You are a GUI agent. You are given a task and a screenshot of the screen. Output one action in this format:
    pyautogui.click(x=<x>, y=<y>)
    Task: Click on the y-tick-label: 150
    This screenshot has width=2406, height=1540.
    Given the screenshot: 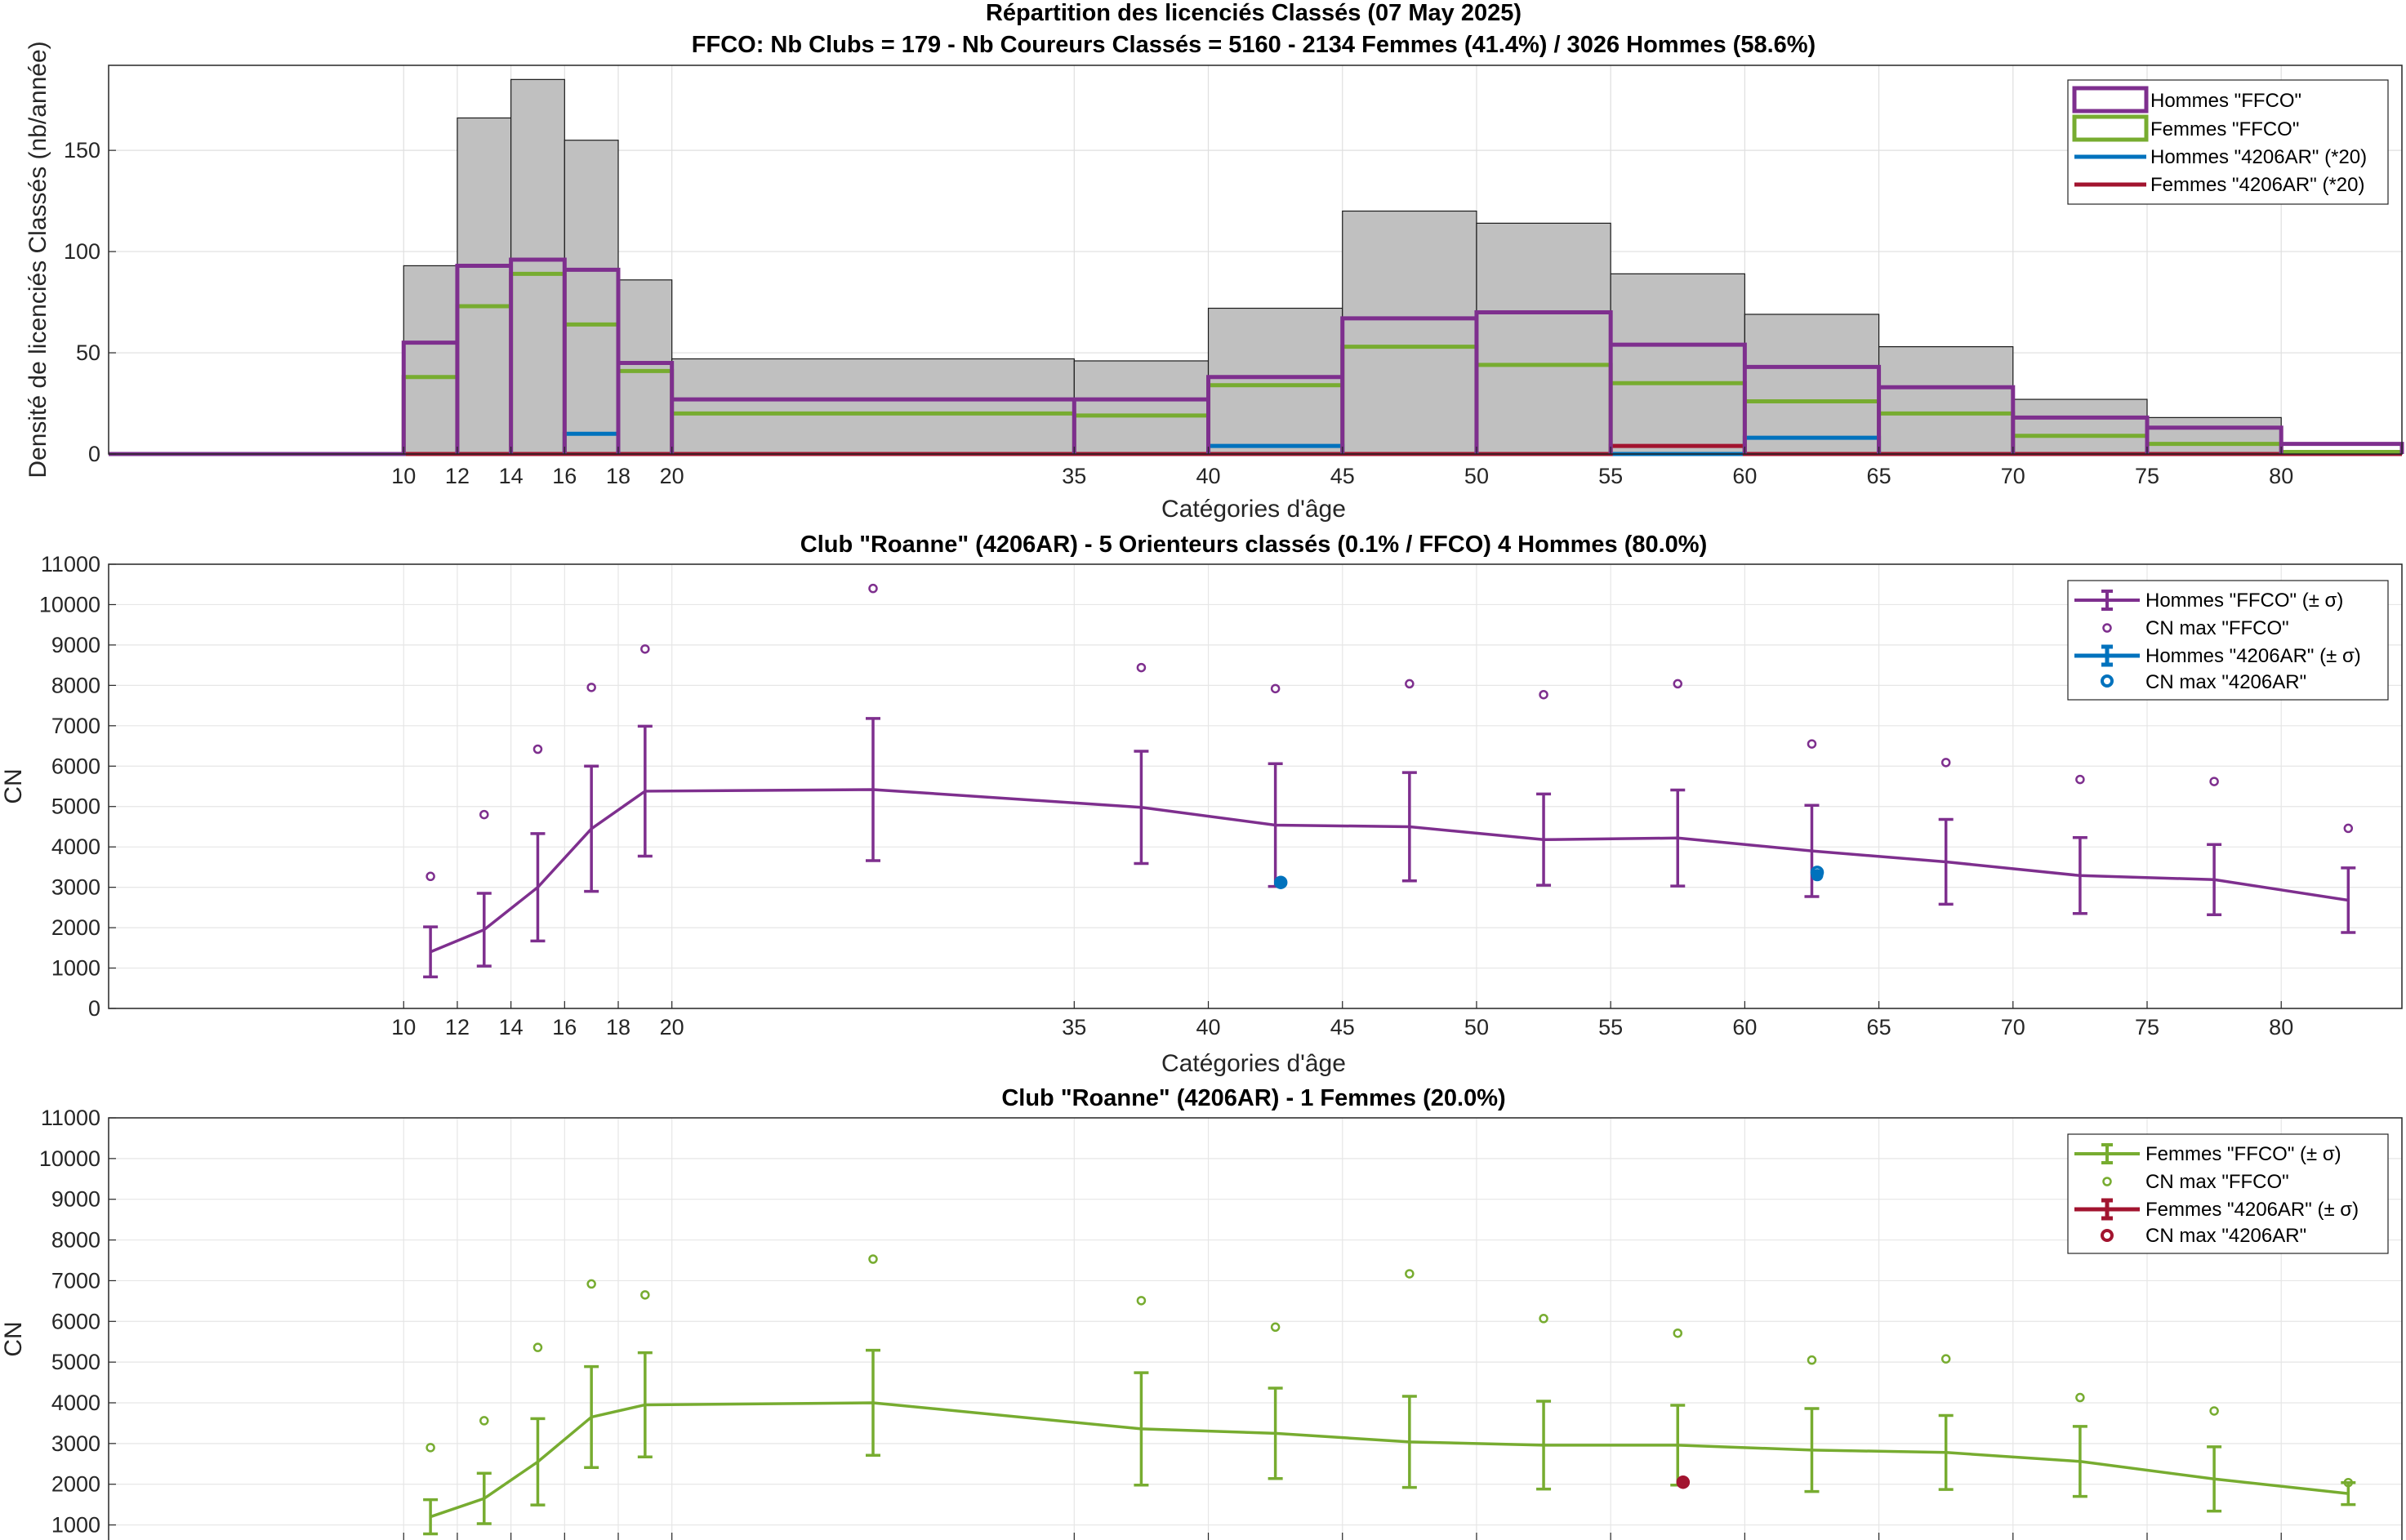 What is the action you would take?
    pyautogui.click(x=82, y=150)
    